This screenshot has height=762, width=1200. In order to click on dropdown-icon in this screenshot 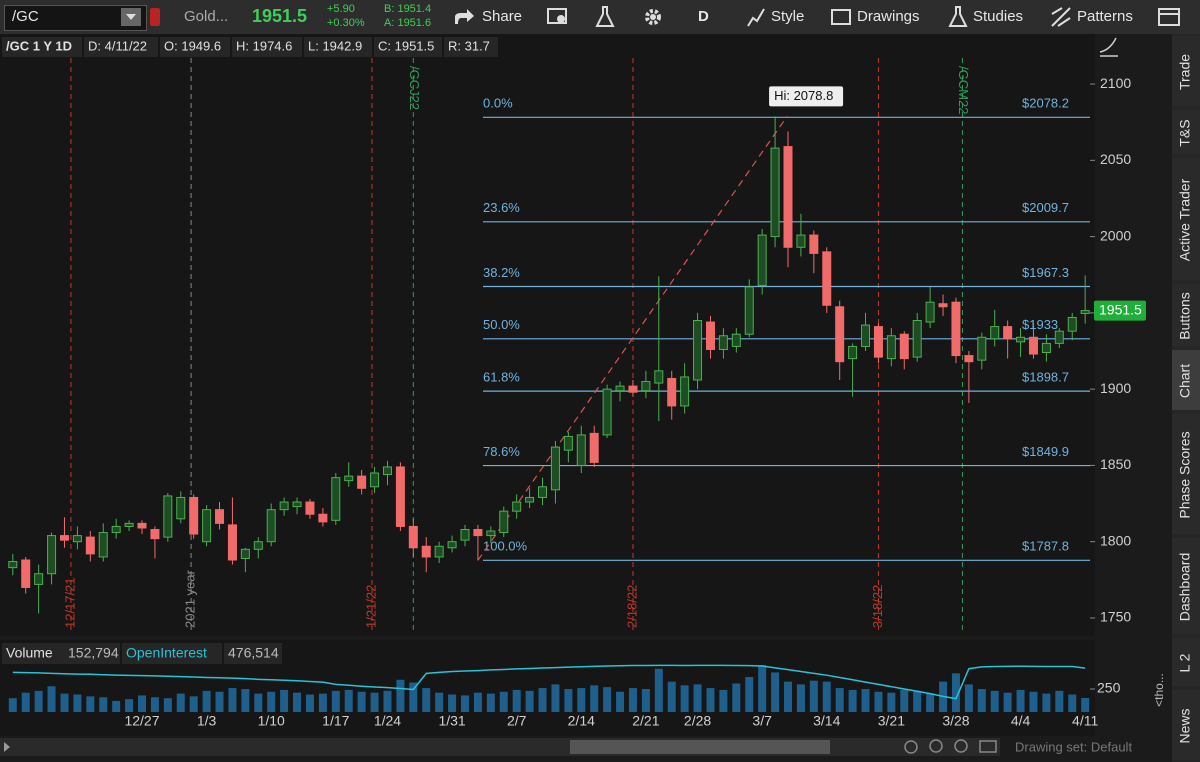, I will do `click(131, 17)`.